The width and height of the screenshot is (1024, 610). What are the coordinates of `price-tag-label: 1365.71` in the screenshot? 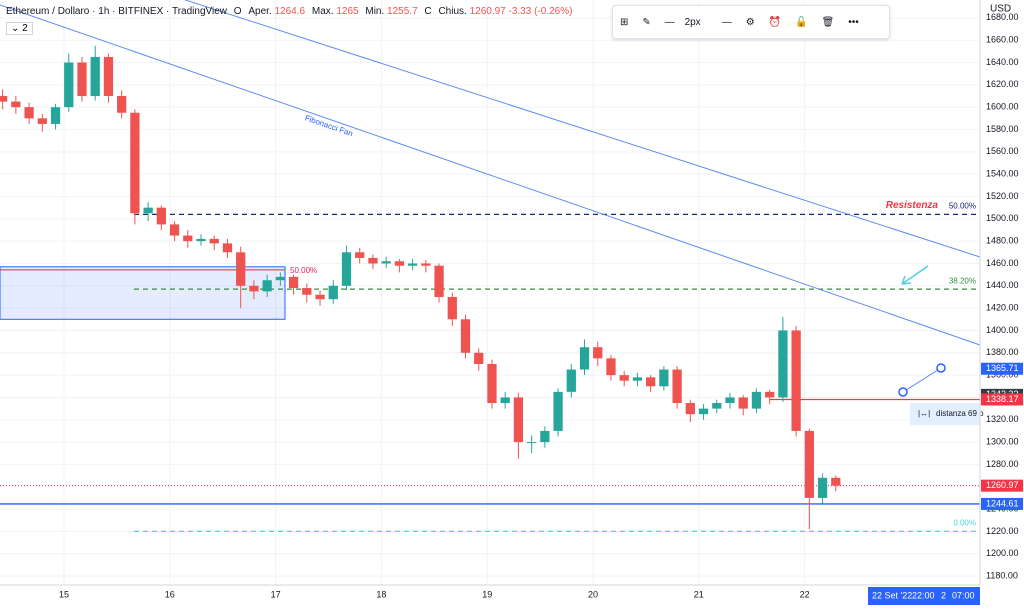 It's located at (1002, 368).